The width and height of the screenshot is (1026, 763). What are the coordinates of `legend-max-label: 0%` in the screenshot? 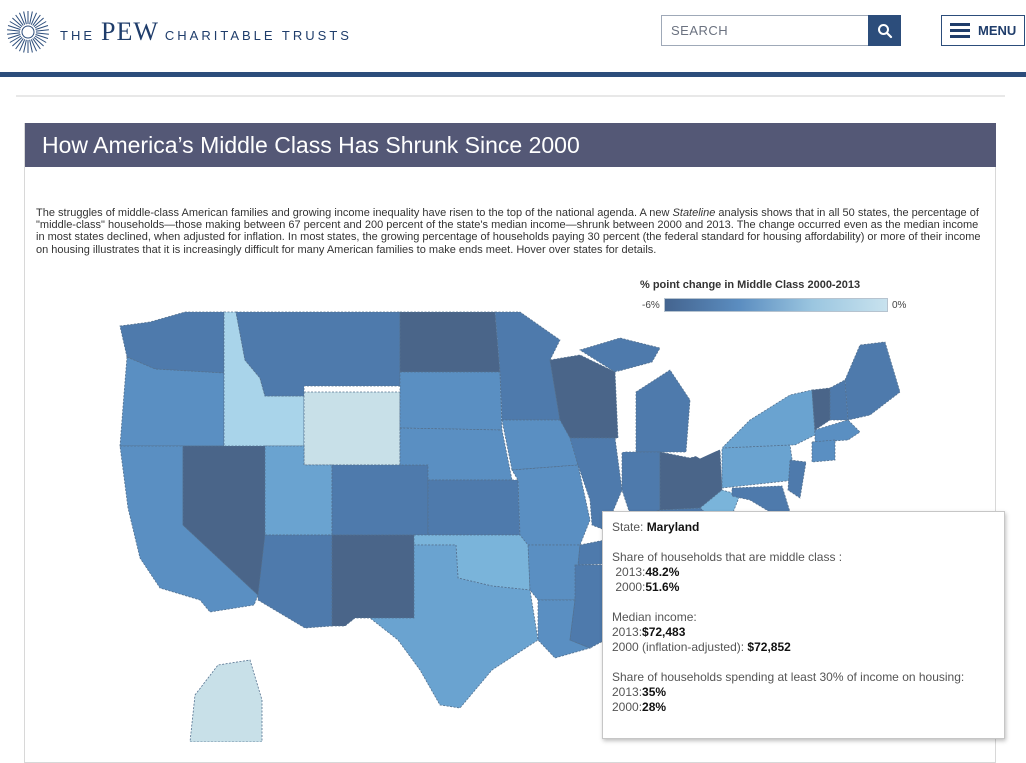 It's located at (899, 305).